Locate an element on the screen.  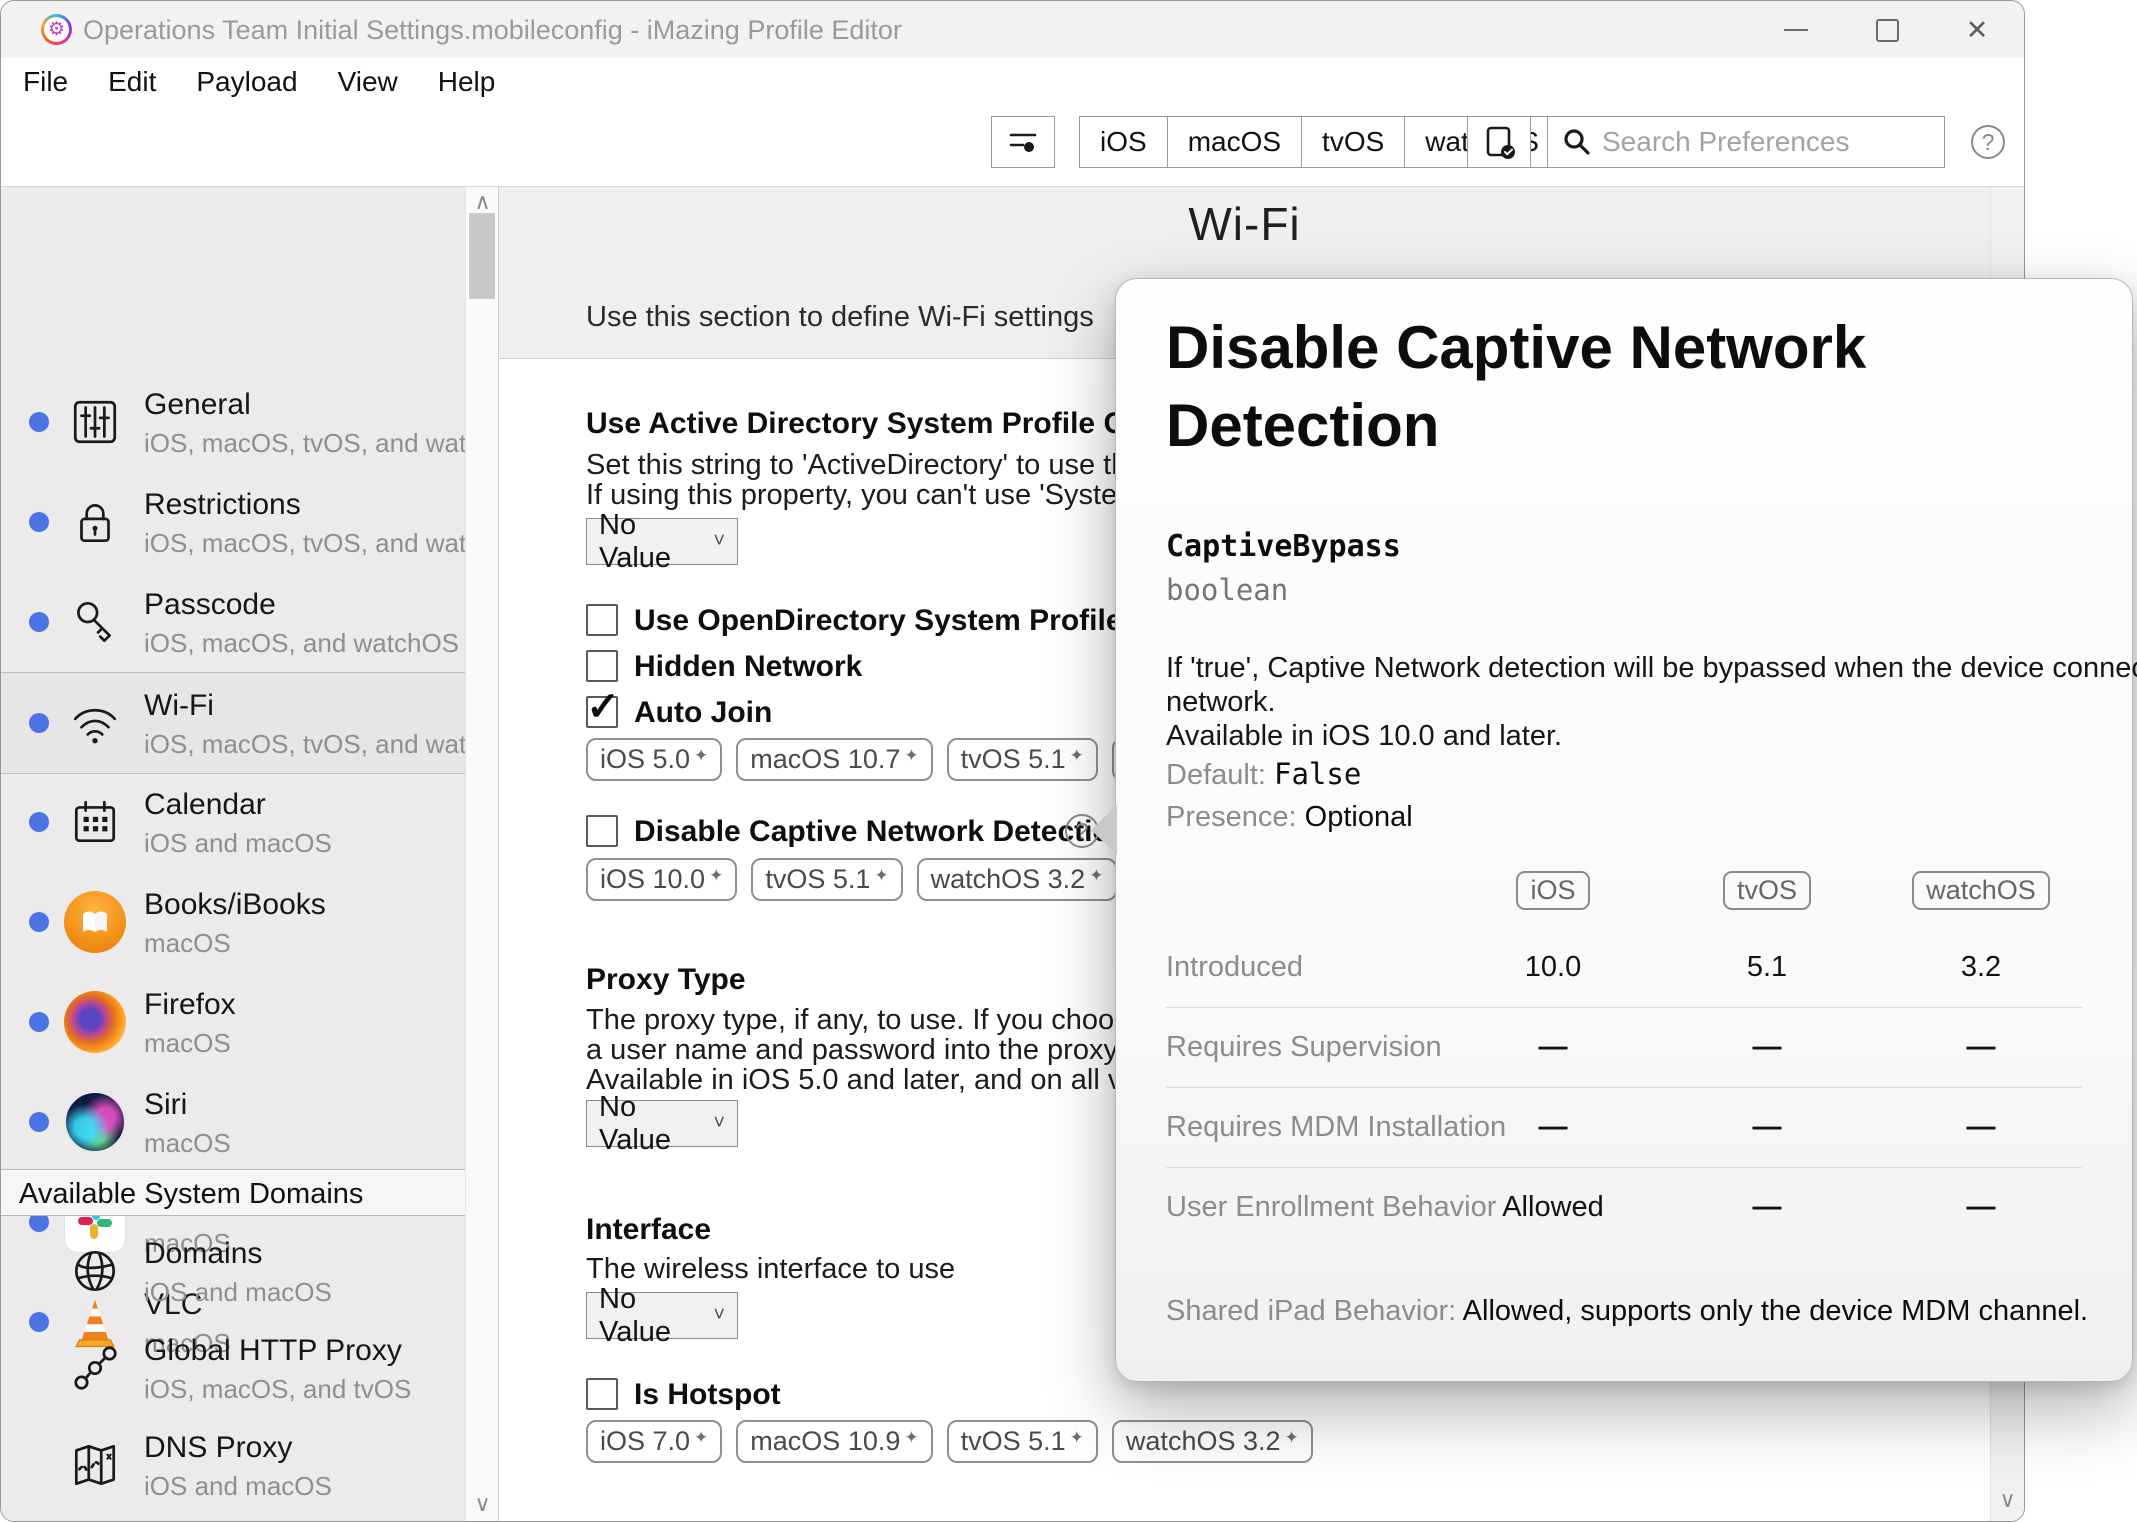
menu-file: File is located at coordinates (46, 81).